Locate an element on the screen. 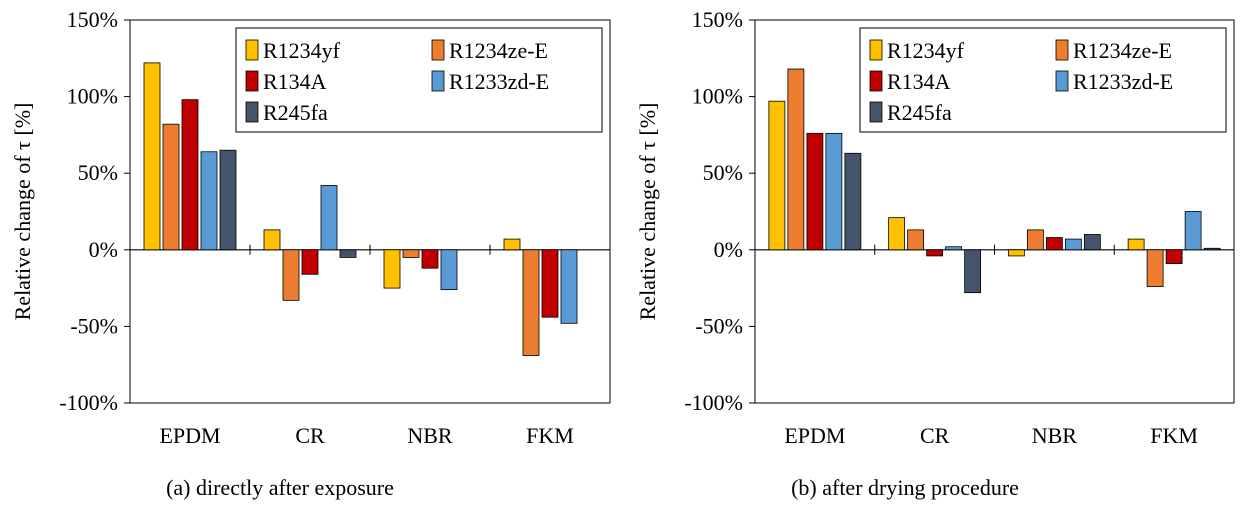 This screenshot has width=1258, height=508. bar-r245fa-fkm is located at coordinates (1212, 249).